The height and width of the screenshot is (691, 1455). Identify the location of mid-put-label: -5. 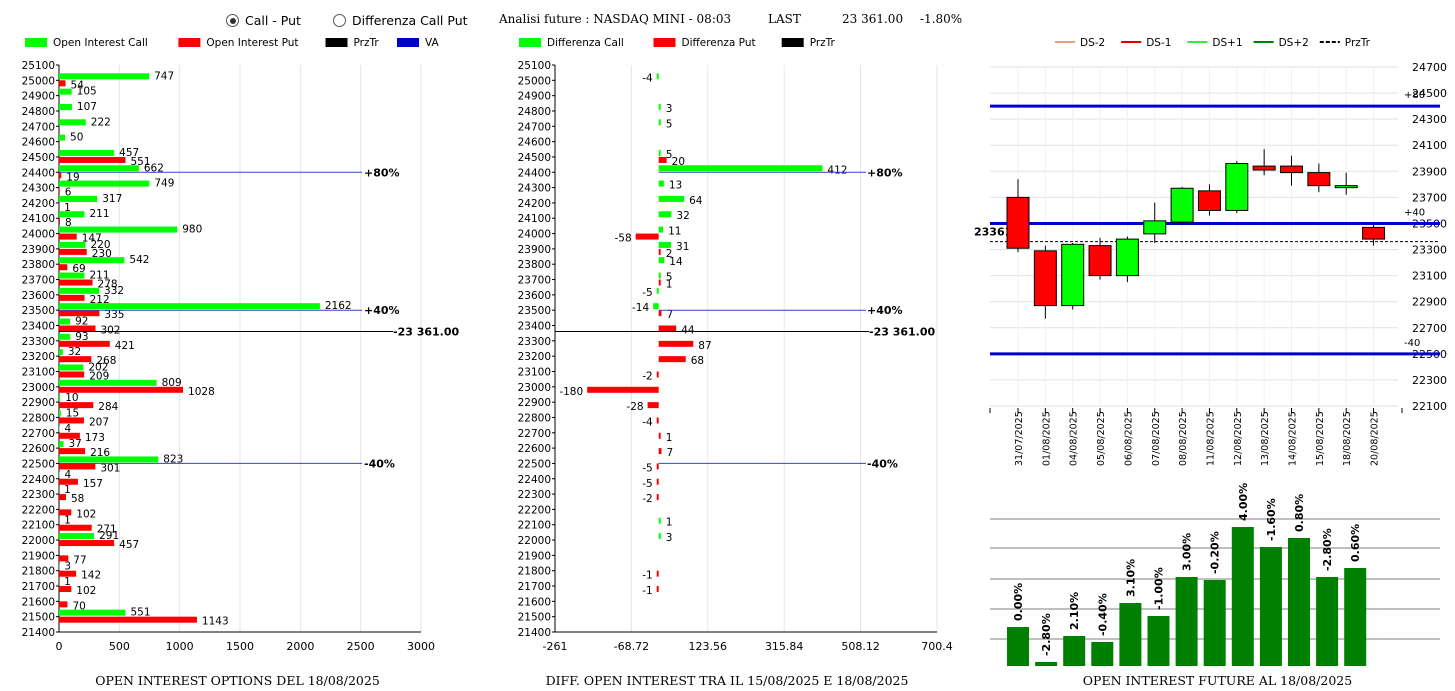
(647, 484).